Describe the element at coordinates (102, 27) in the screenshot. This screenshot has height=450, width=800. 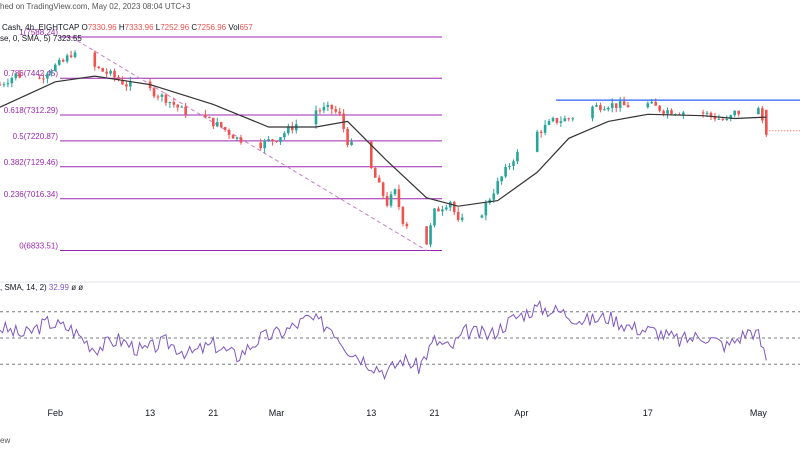
I see `ohlc-open: 7330.96` at that location.